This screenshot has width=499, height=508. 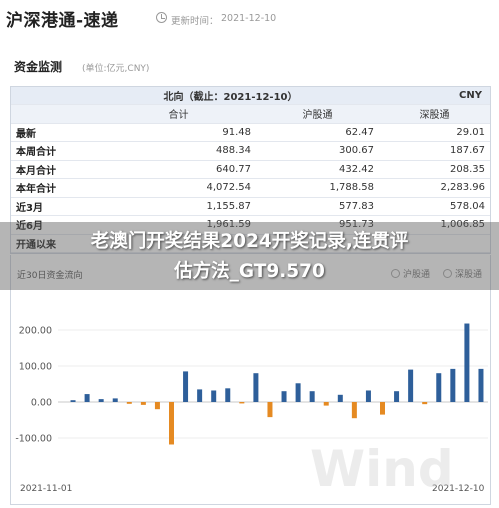 What do you see at coordinates (236, 132) in the screenshot?
I see `cell-total: 91.48` at bounding box center [236, 132].